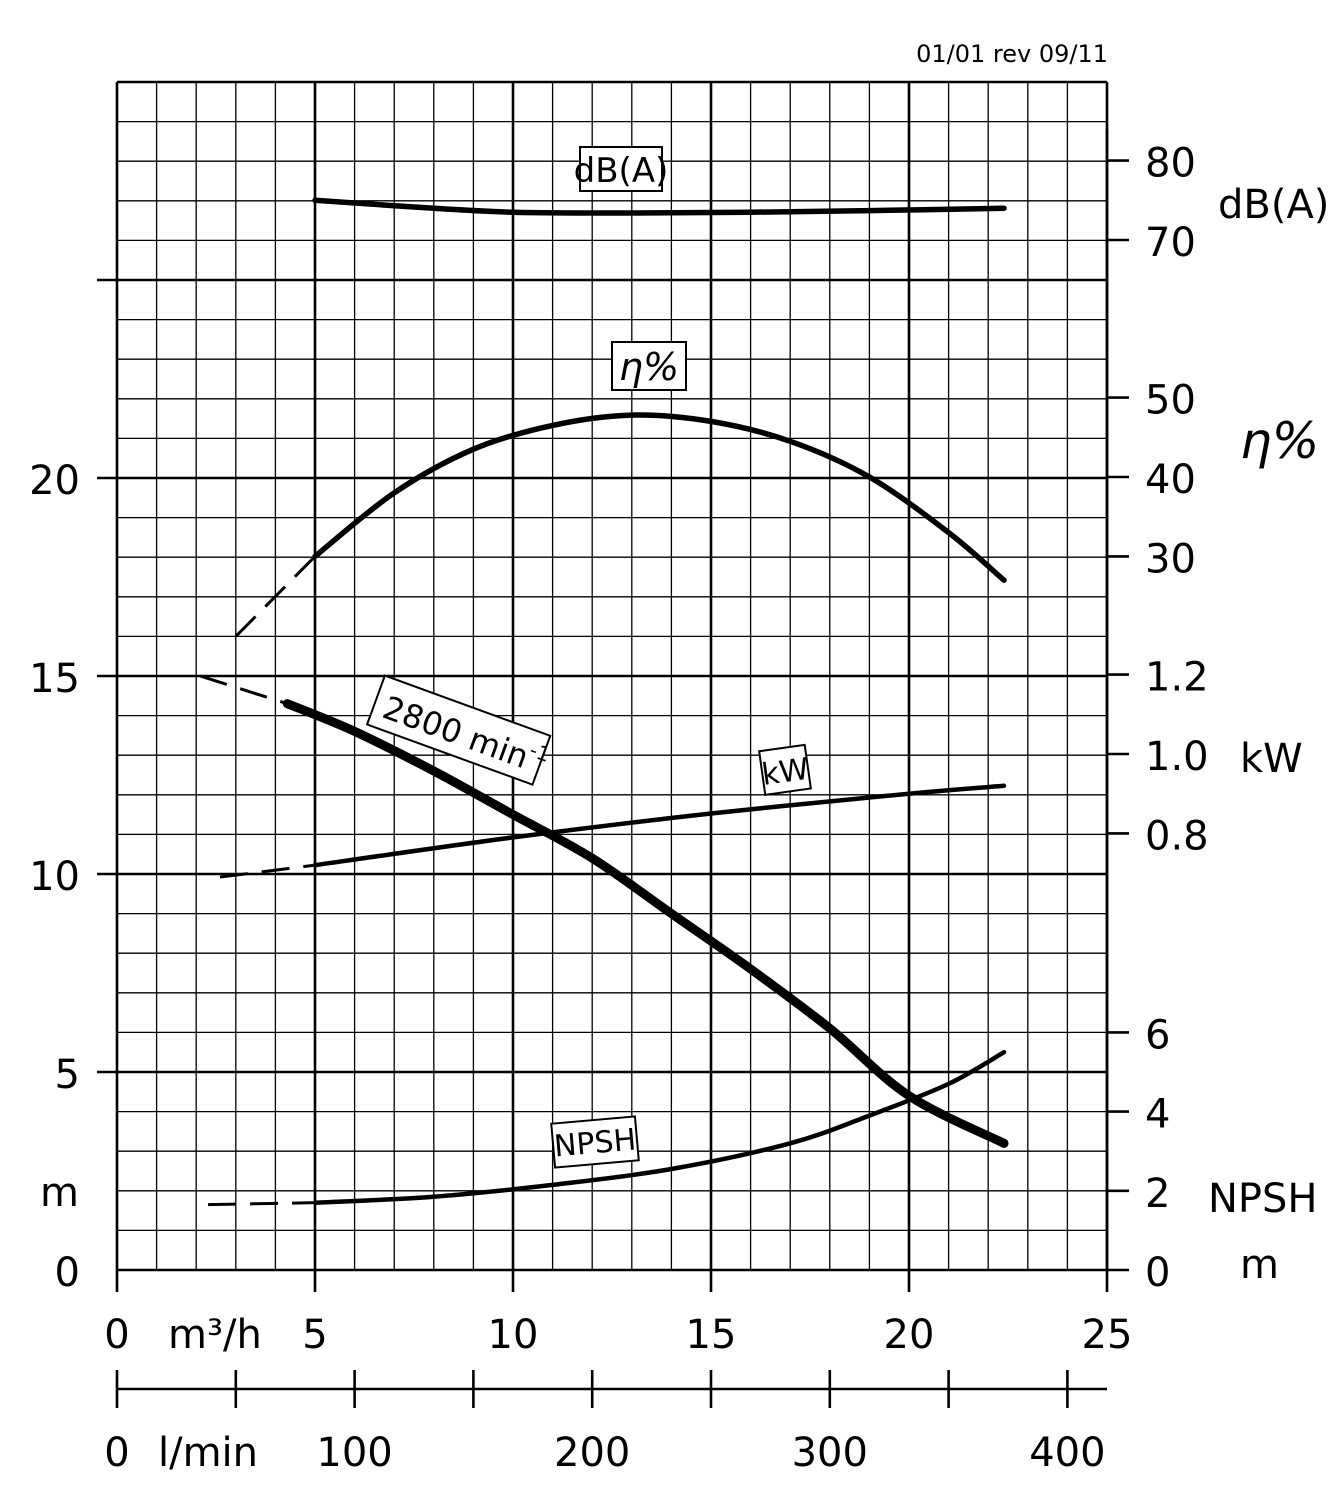 The width and height of the screenshot is (1342, 1500). Describe the element at coordinates (354, 1453) in the screenshot. I see `x2-tick-label: 100` at that location.